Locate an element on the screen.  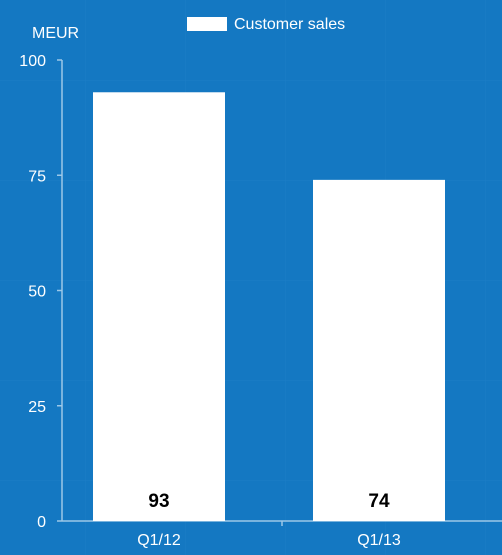
data-label: 93 is located at coordinates (158, 501).